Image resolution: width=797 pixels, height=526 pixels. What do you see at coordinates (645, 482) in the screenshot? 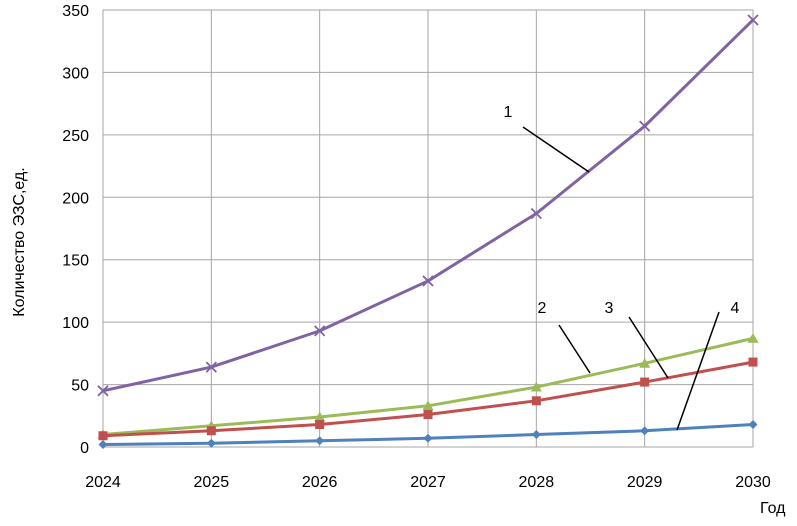
I see `x-tick-label: 2029` at bounding box center [645, 482].